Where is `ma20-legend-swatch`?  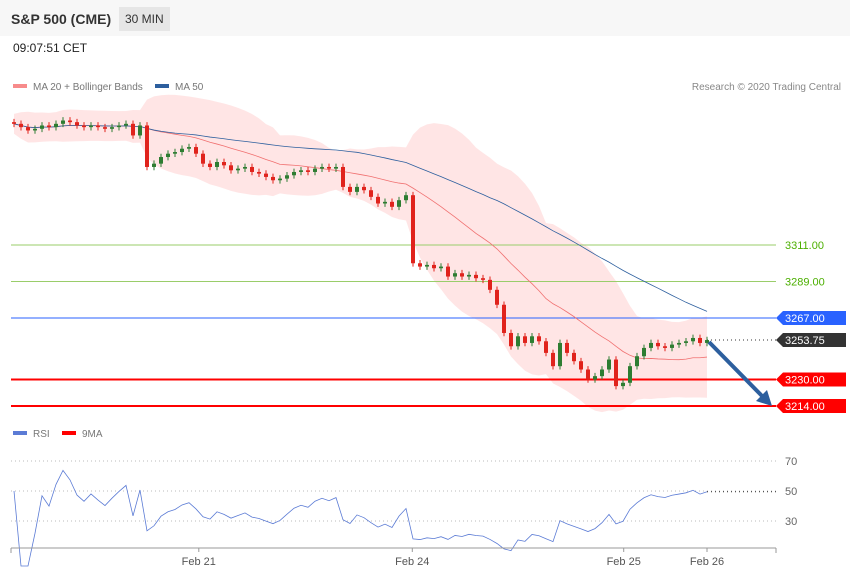
ma20-legend-swatch is located at coordinates (20, 86).